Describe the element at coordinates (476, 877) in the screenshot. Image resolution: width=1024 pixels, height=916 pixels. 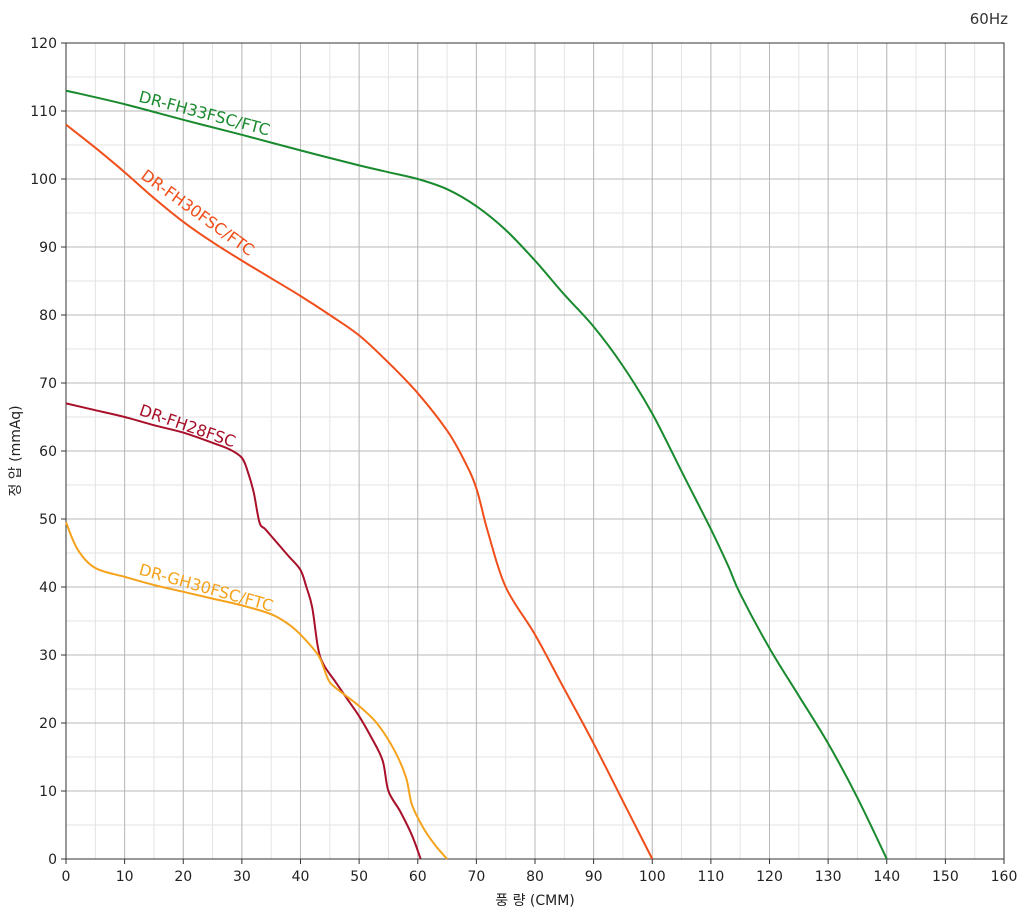
I see `x-tick-label: 70` at that location.